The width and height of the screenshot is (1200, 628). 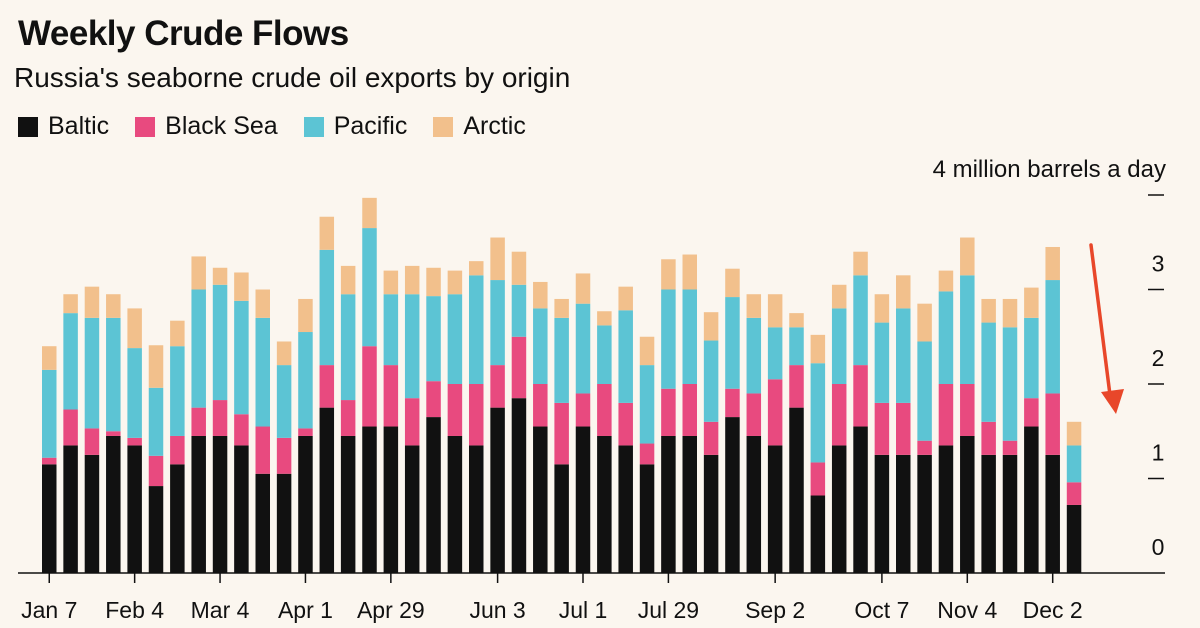 What do you see at coordinates (1100, 320) in the screenshot?
I see `decline-arrow-shaft` at bounding box center [1100, 320].